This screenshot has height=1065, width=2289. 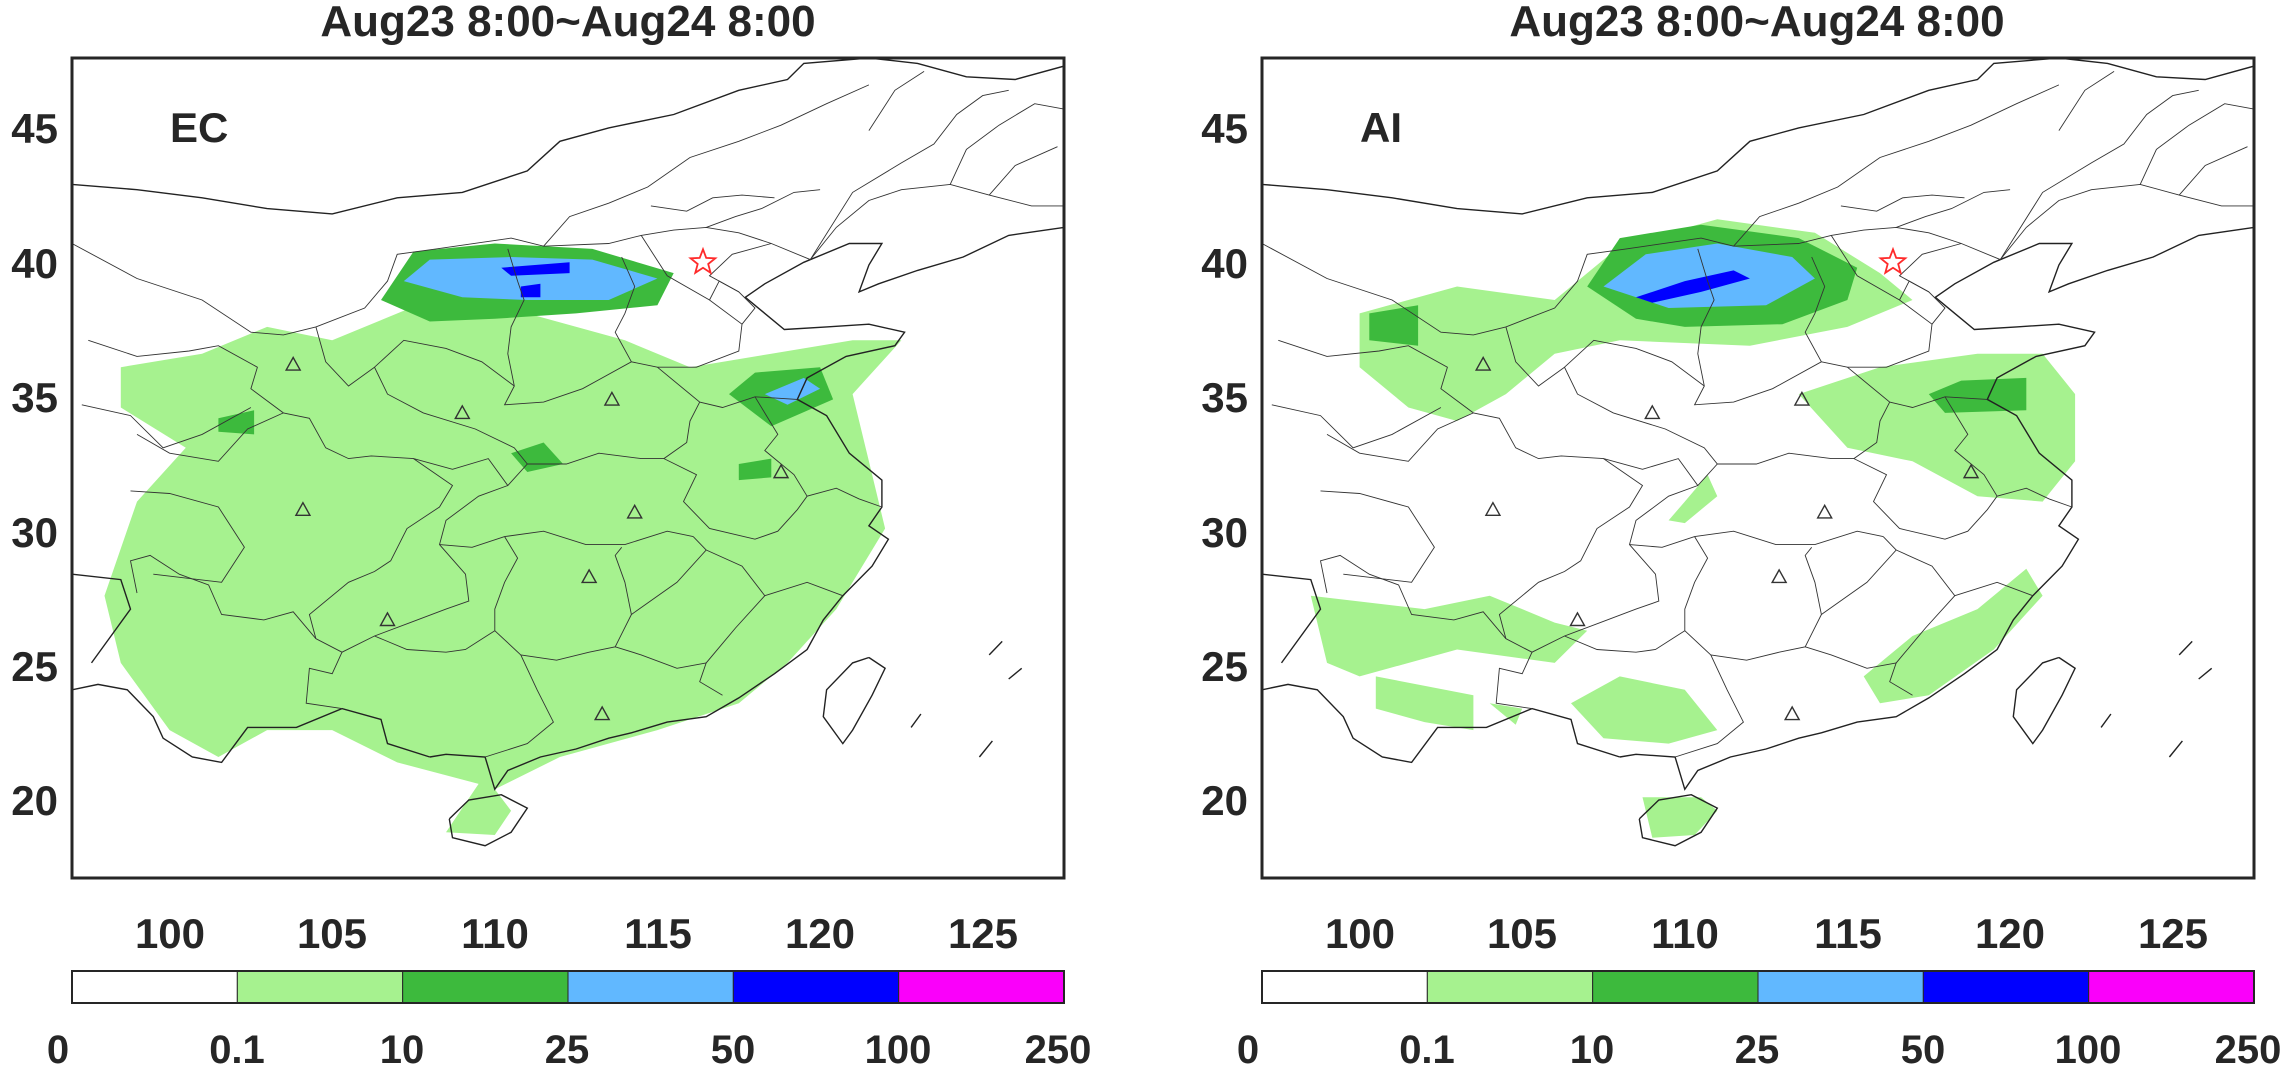 What do you see at coordinates (1727, 483) in the screenshot?
I see `markers-ai` at bounding box center [1727, 483].